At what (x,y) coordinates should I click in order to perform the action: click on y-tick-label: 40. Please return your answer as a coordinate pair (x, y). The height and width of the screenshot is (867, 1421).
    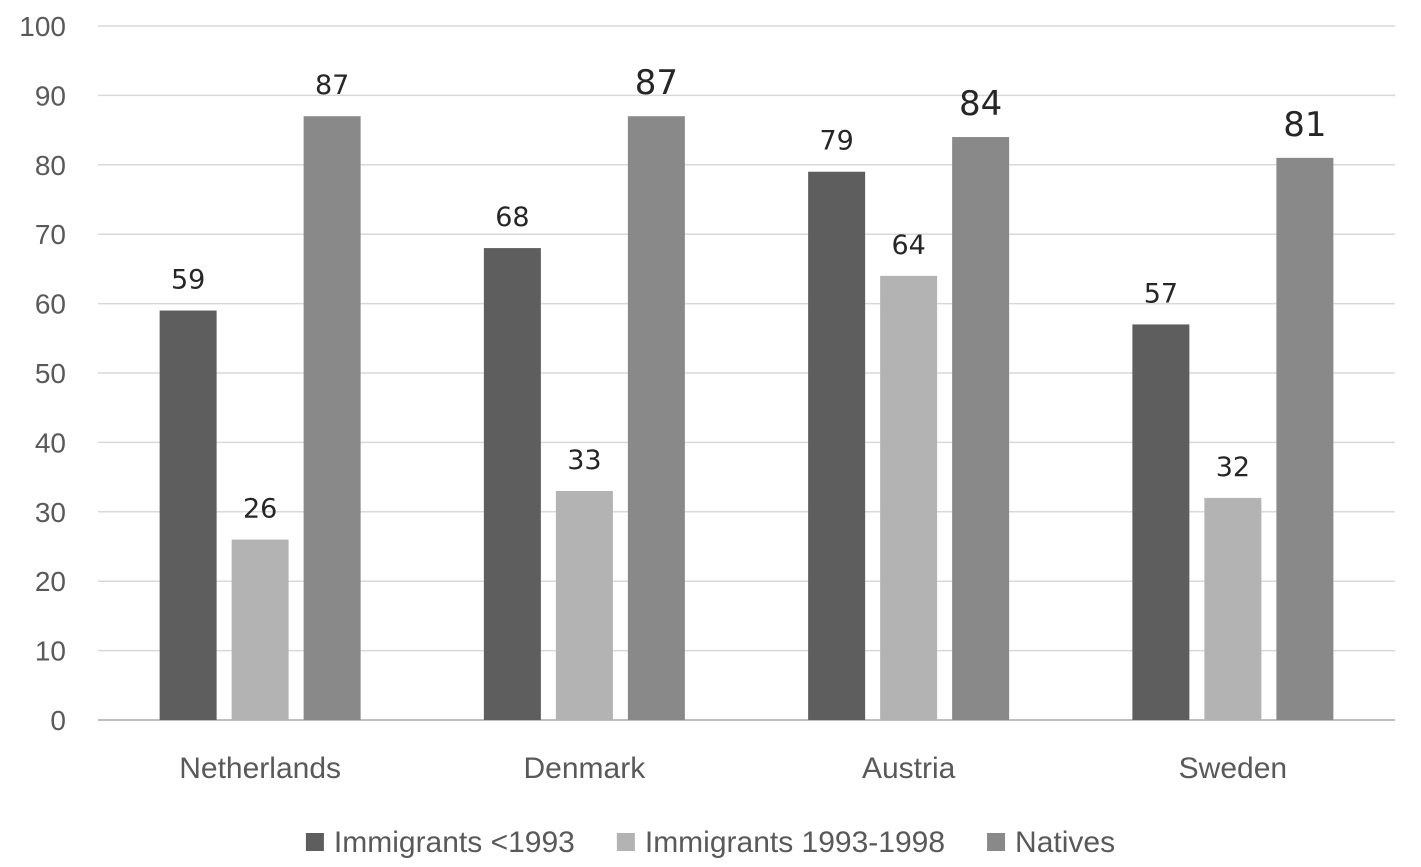
    Looking at the image, I should click on (50, 442).